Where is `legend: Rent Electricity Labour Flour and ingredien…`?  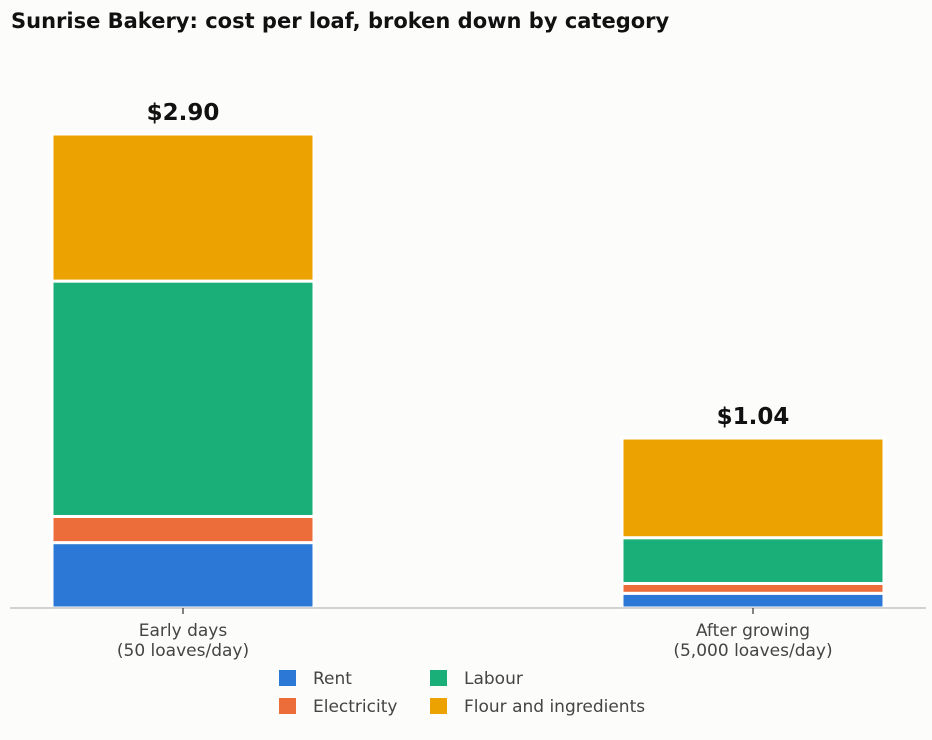 legend: Rent Electricity Labour Flour and ingredien… is located at coordinates (462, 693).